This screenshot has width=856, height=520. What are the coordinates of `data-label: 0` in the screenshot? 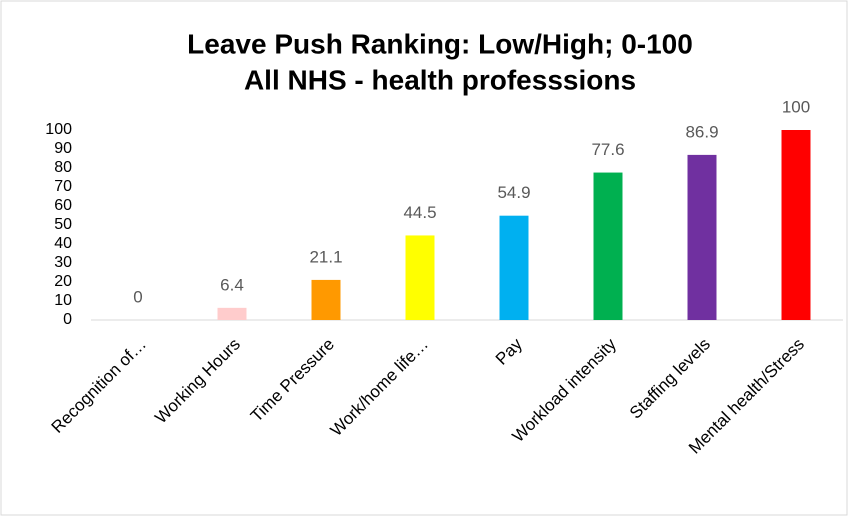 It's located at (137, 296).